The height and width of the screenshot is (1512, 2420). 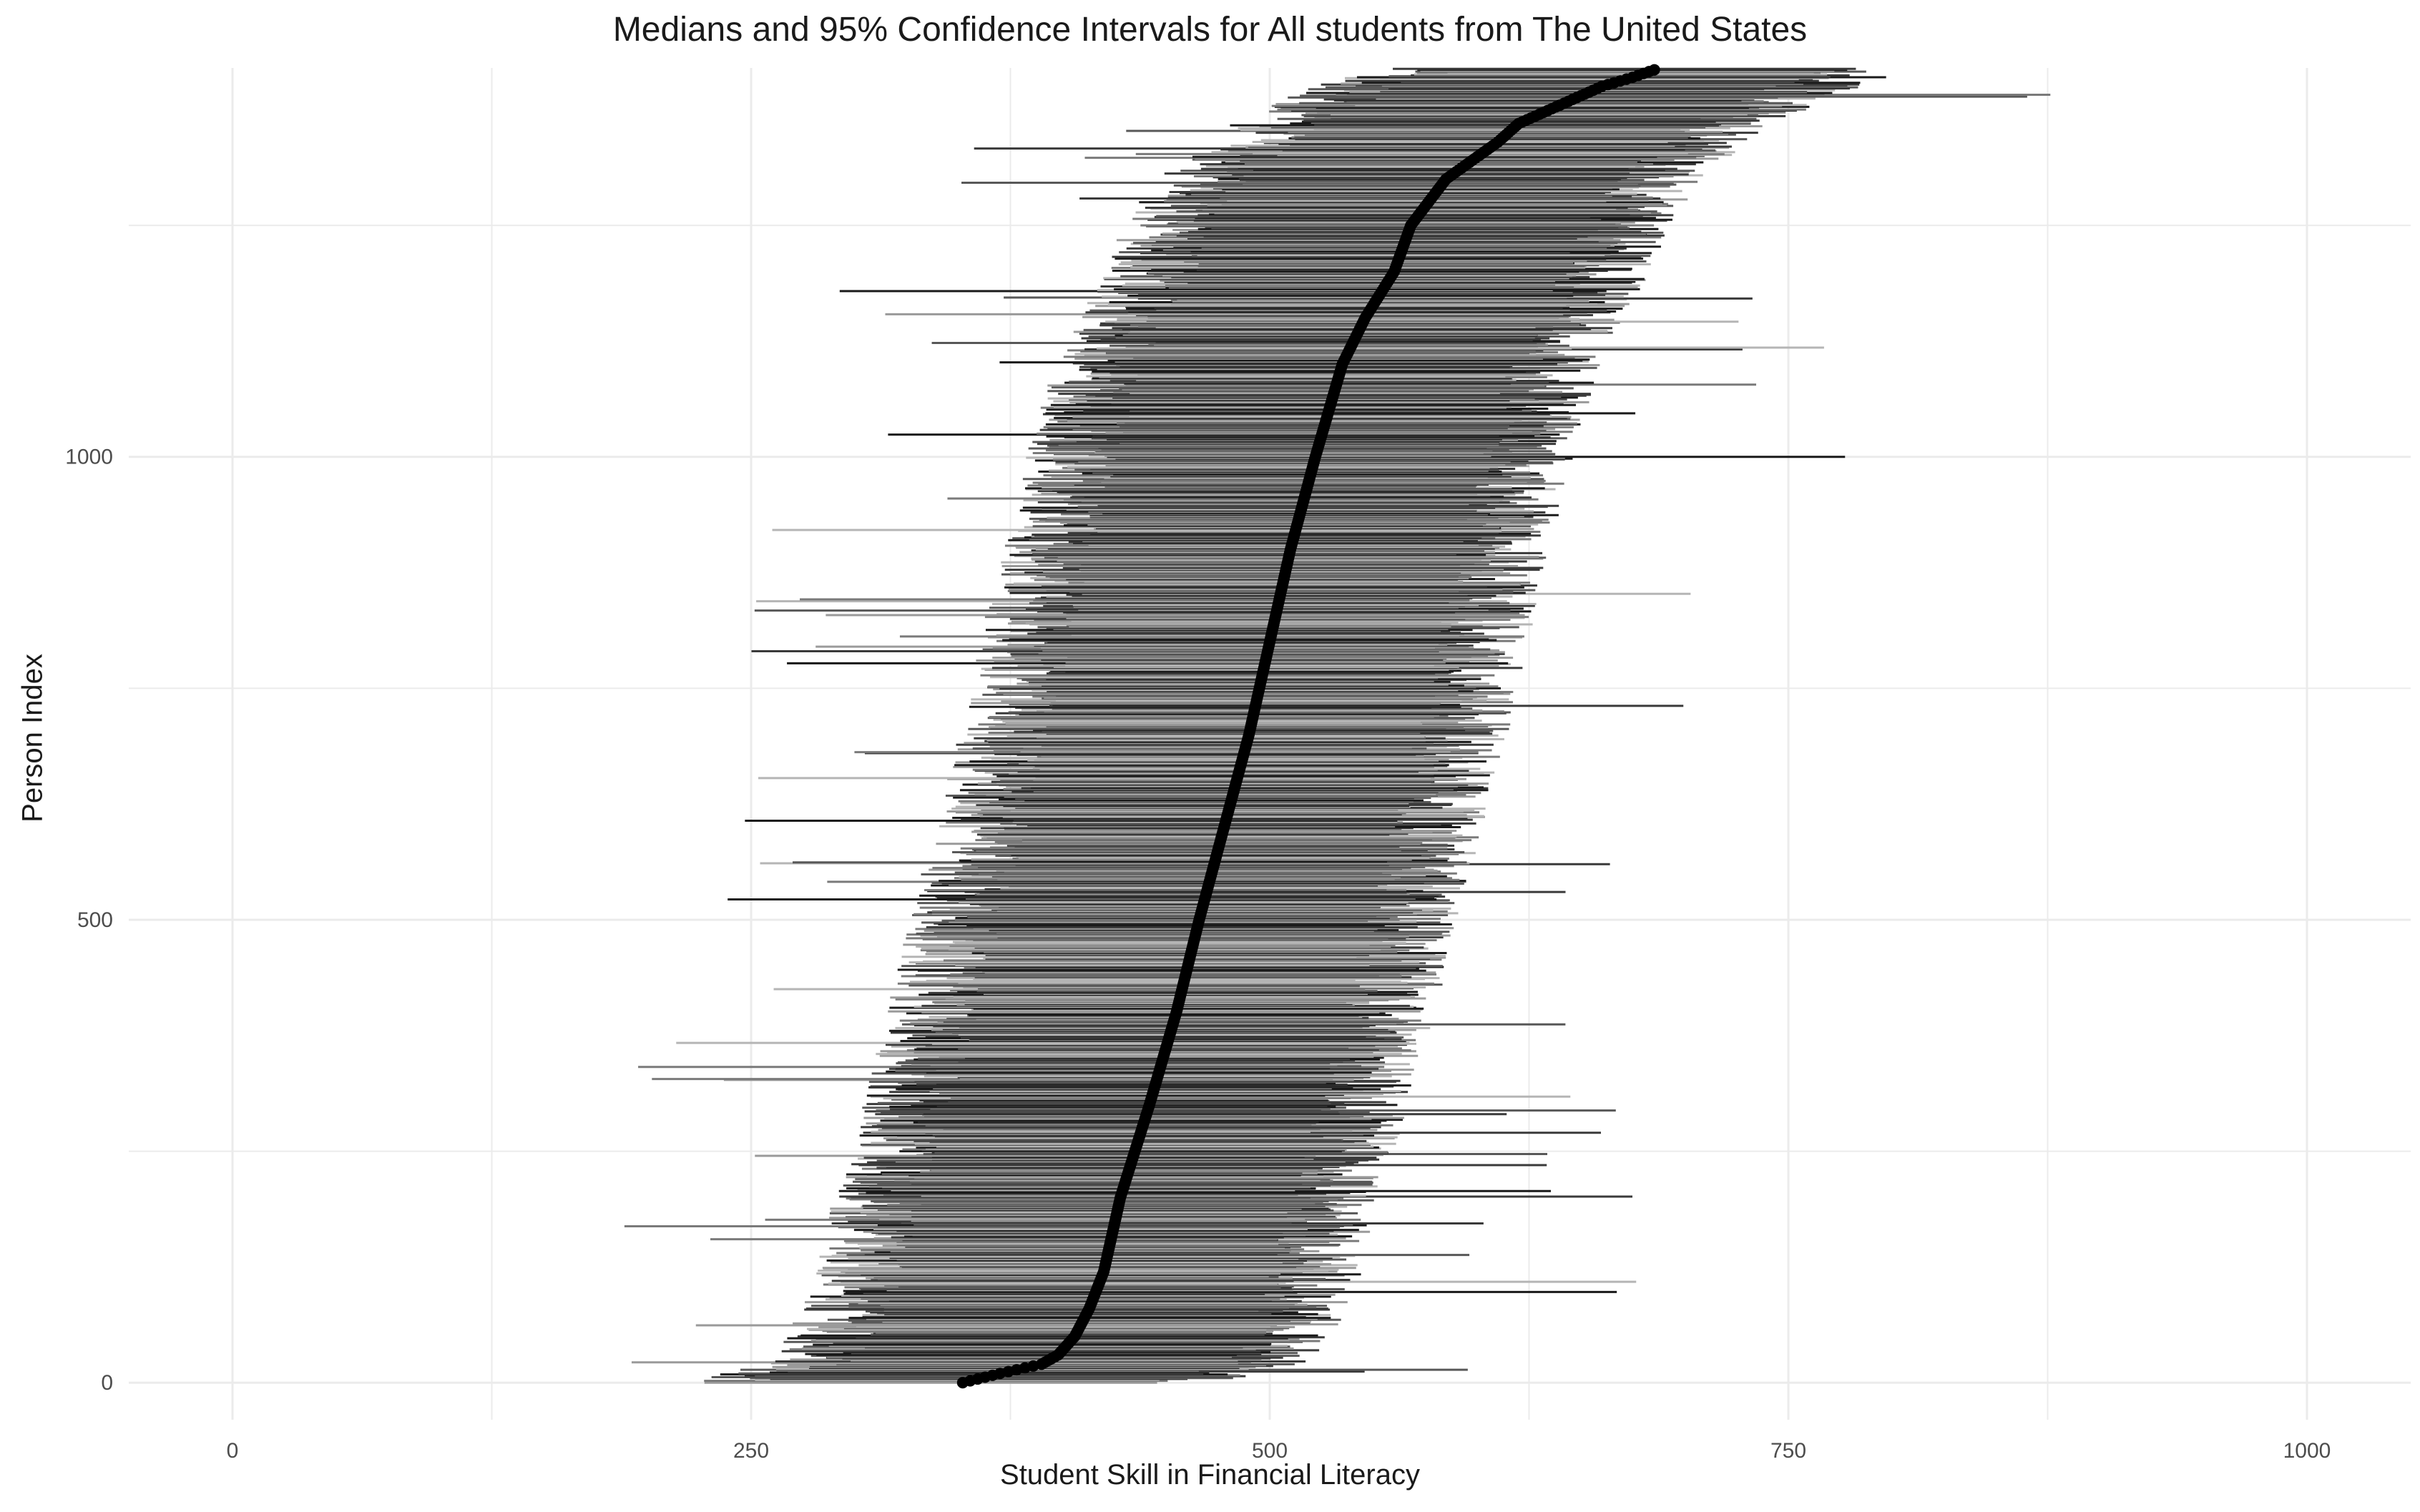 I want to click on median-point, so click(x=1654, y=70).